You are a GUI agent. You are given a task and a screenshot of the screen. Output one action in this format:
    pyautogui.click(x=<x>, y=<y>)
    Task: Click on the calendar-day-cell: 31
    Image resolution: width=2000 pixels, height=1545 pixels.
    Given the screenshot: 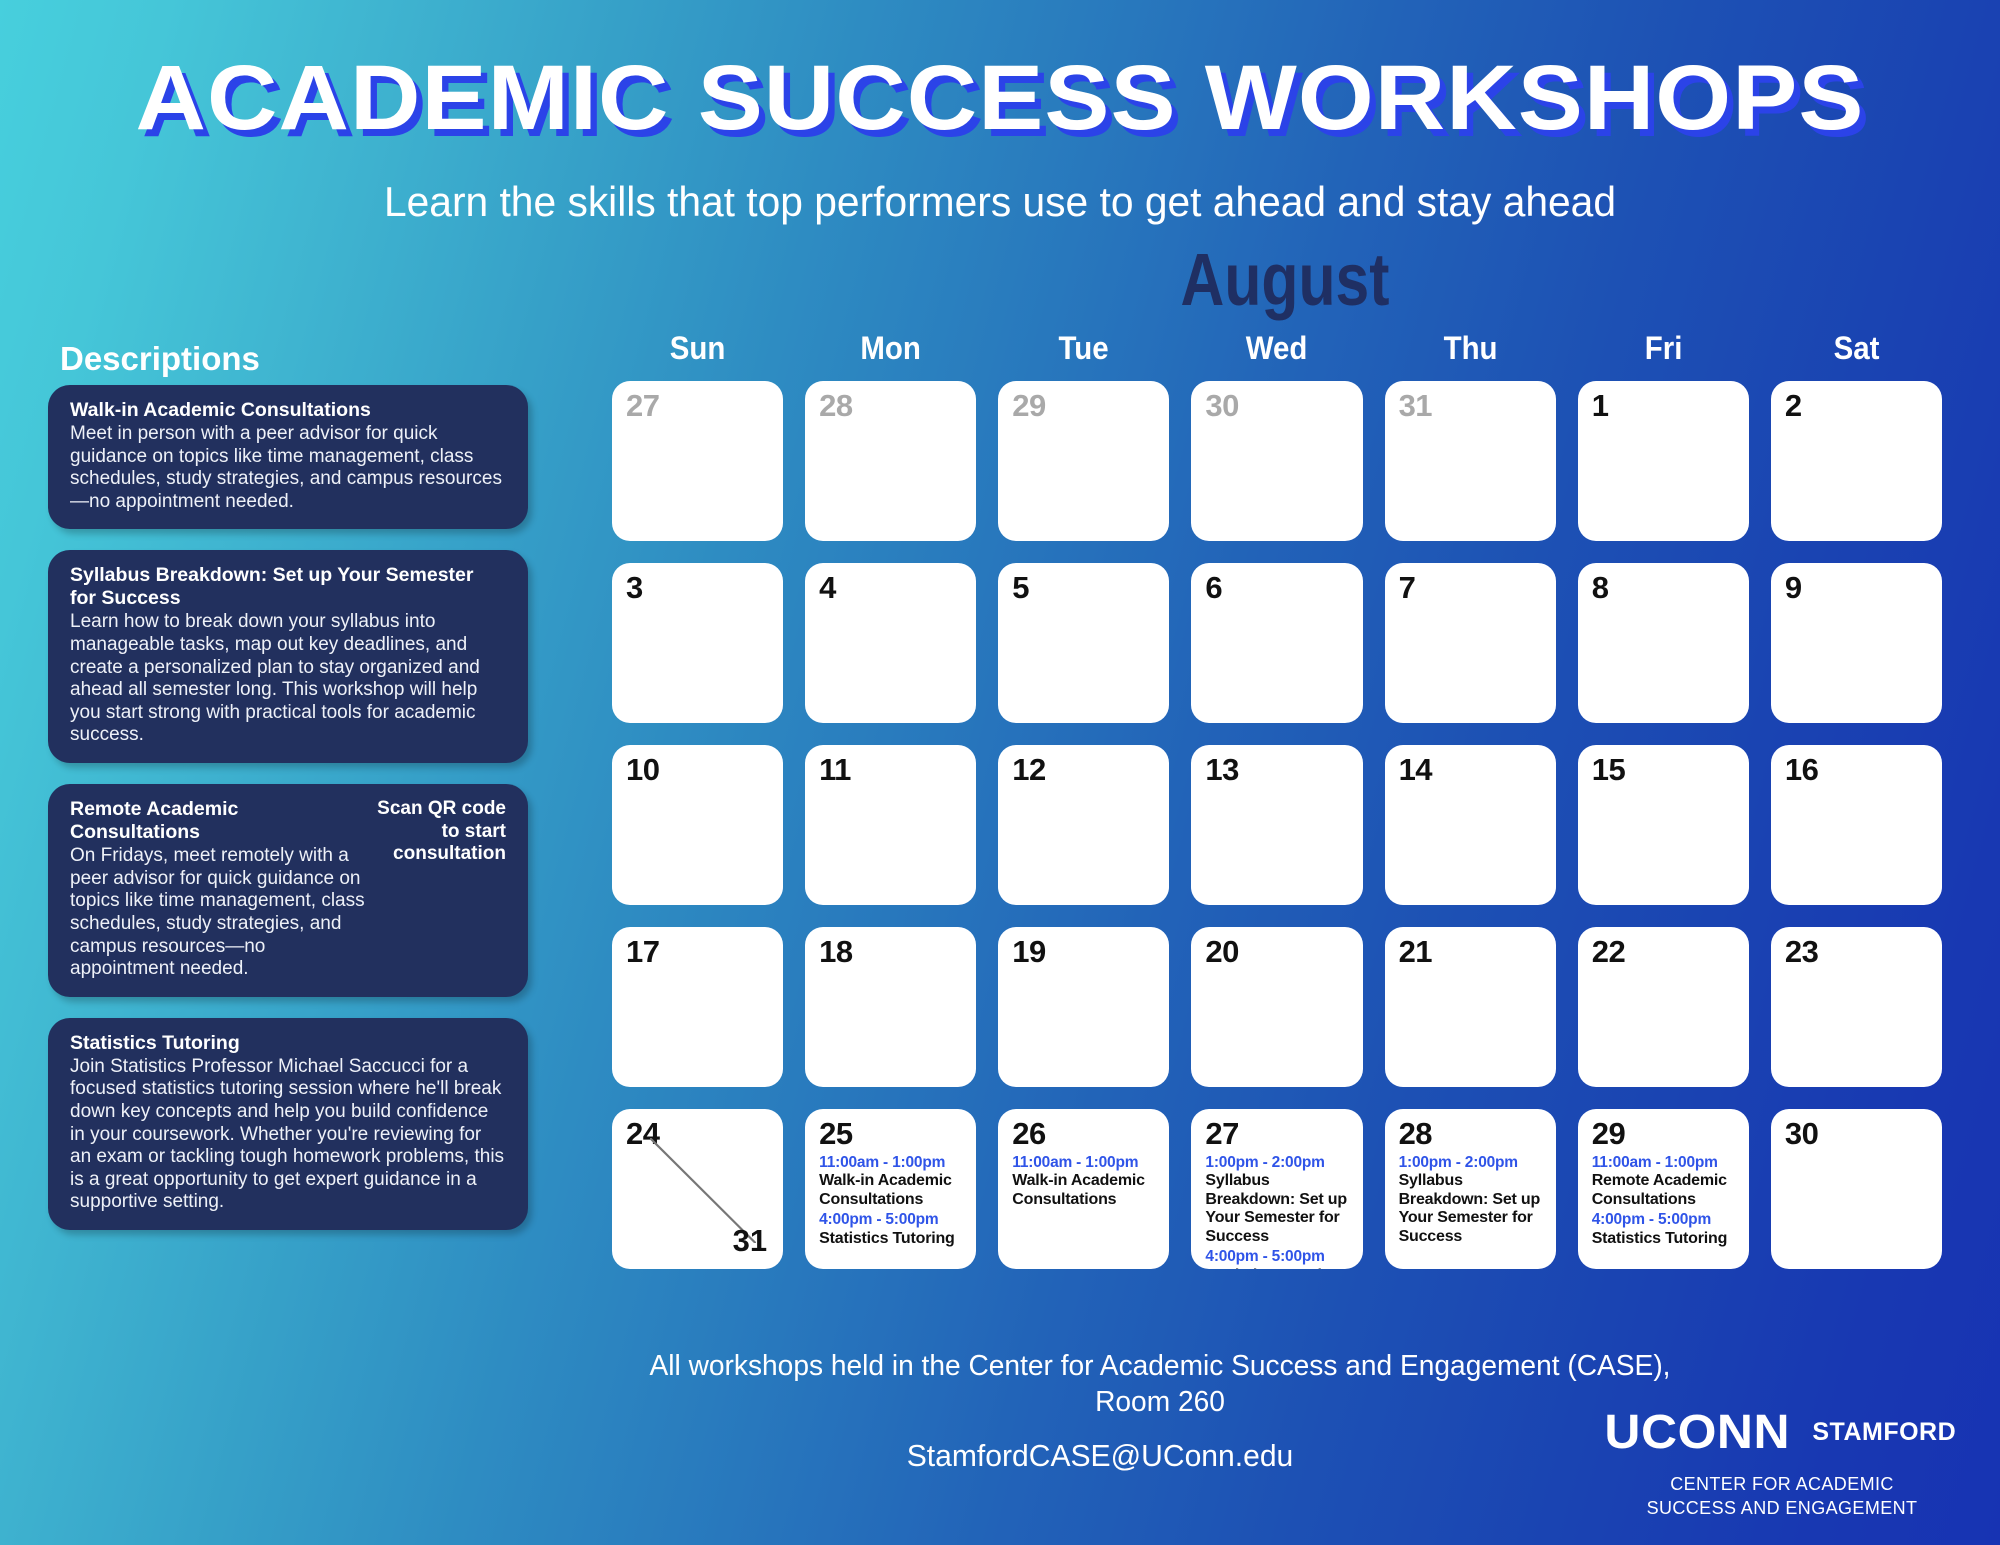 What is the action you would take?
    pyautogui.click(x=1470, y=461)
    